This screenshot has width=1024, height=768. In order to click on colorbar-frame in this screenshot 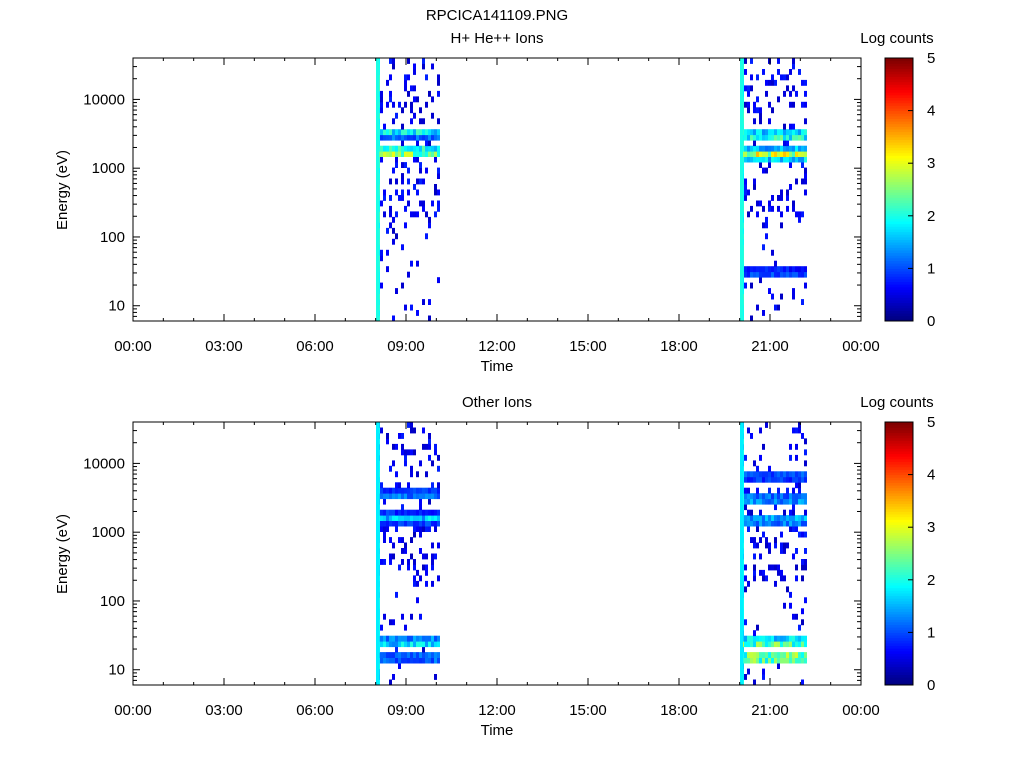, I will do `click(899, 189)`.